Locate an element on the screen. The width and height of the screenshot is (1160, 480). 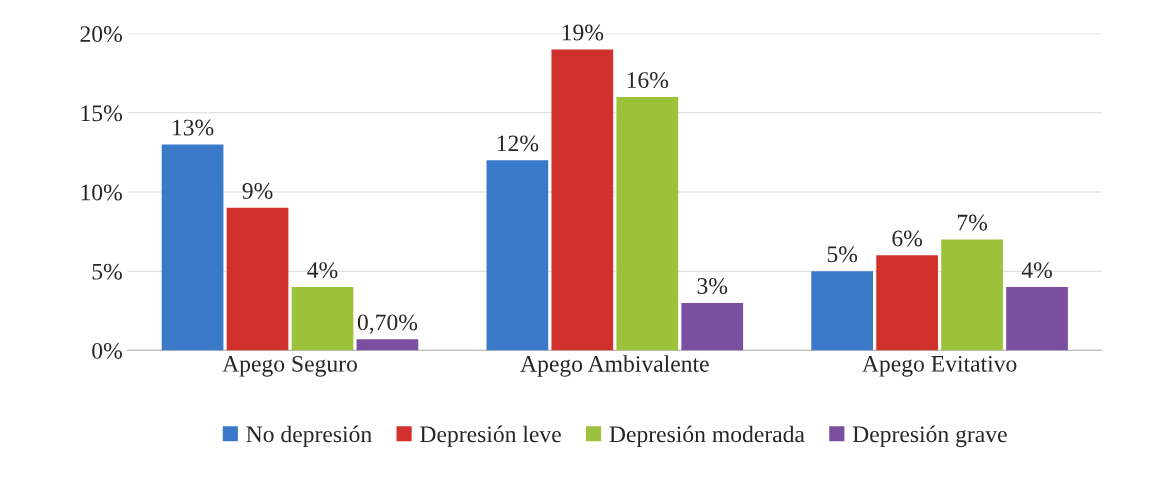
data-label: 3% is located at coordinates (712, 285).